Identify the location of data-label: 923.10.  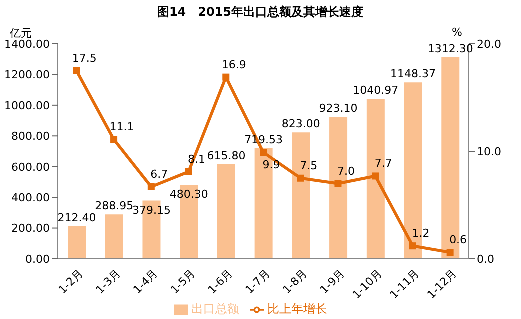
(338, 109).